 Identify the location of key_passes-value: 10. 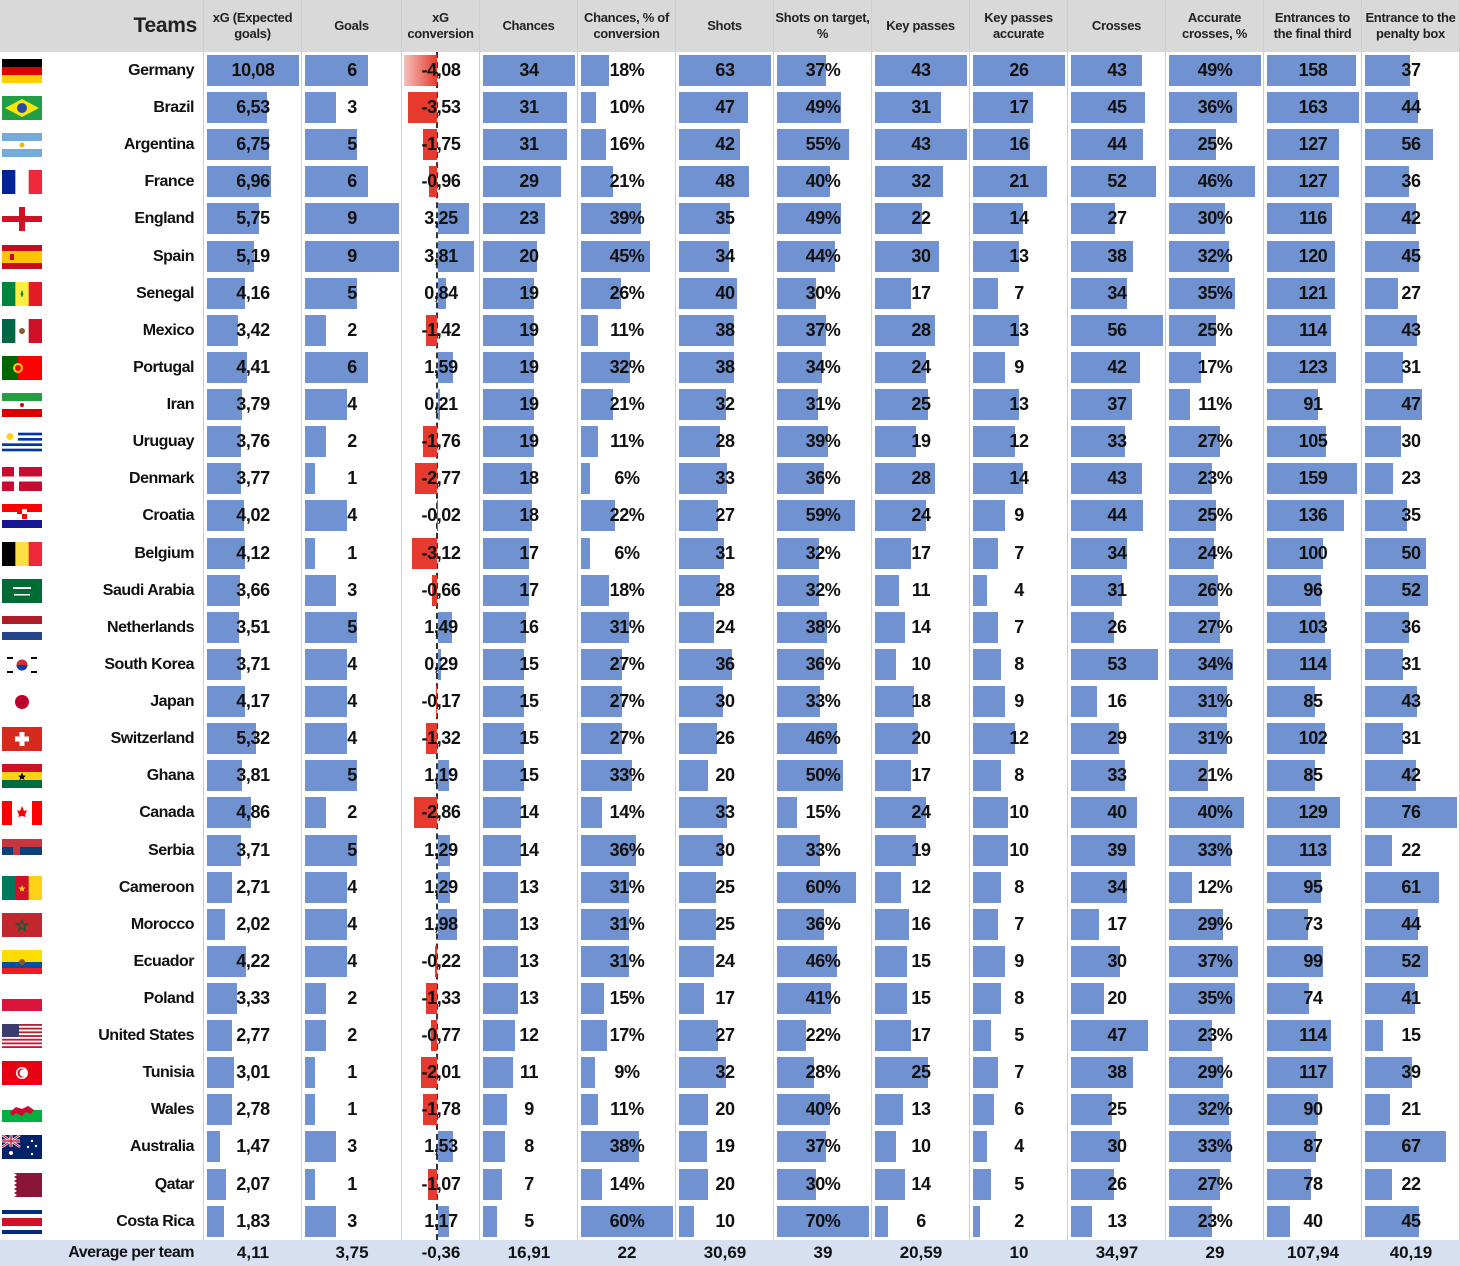
(921, 1146).